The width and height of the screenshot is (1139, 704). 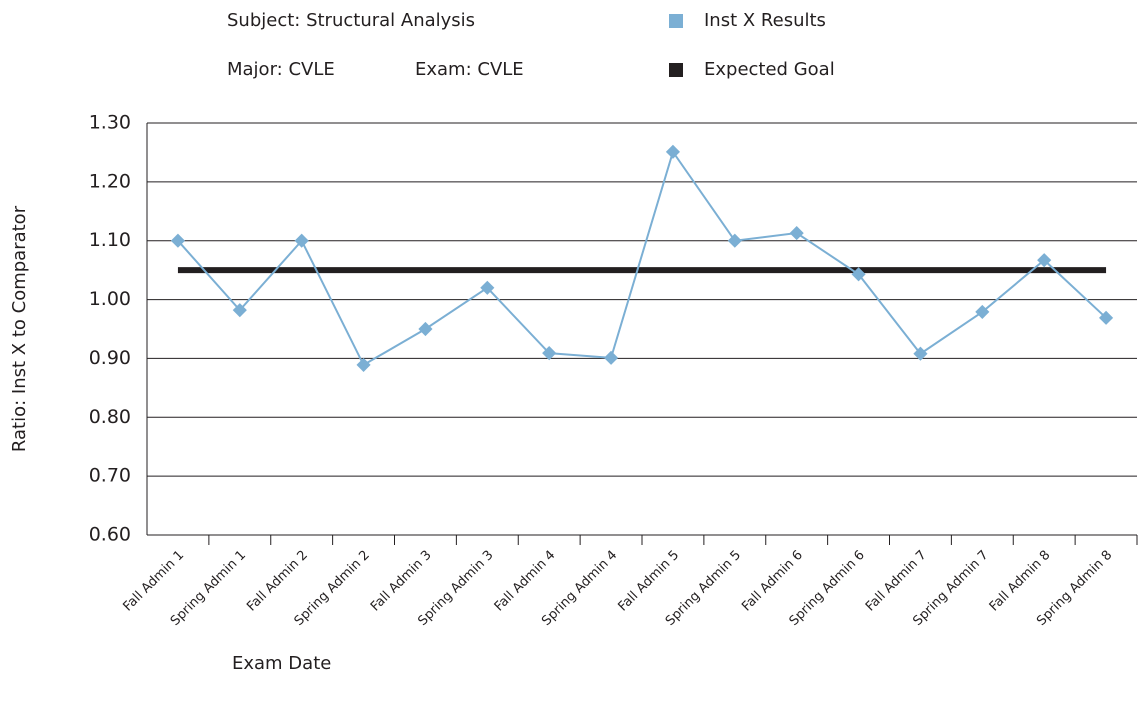 I want to click on y-axis-label: Ratio: Inst X to Comparator, so click(x=19, y=328).